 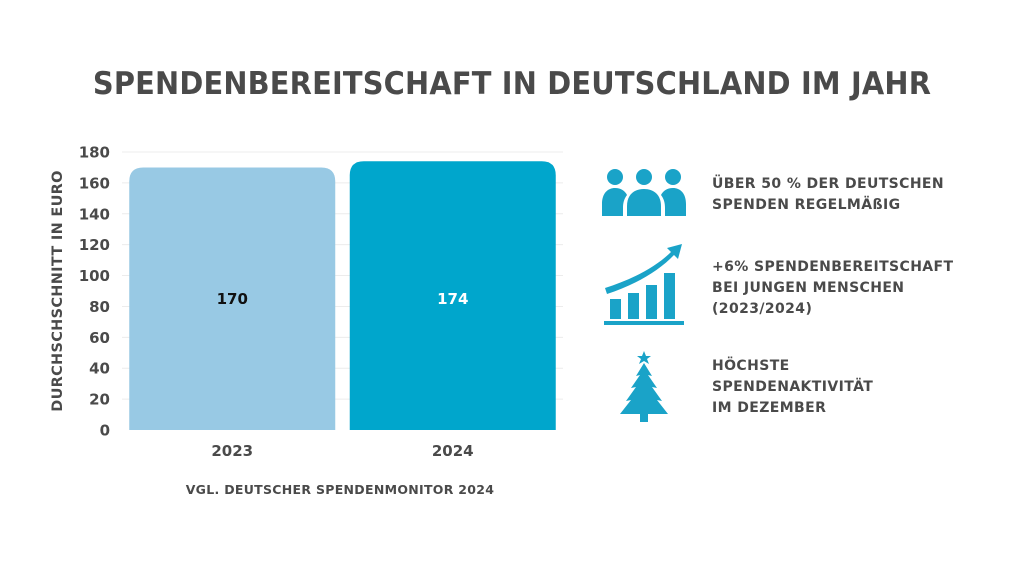 I want to click on fact-line: BEI JUNGEN MENSCHEN, so click(x=808, y=288).